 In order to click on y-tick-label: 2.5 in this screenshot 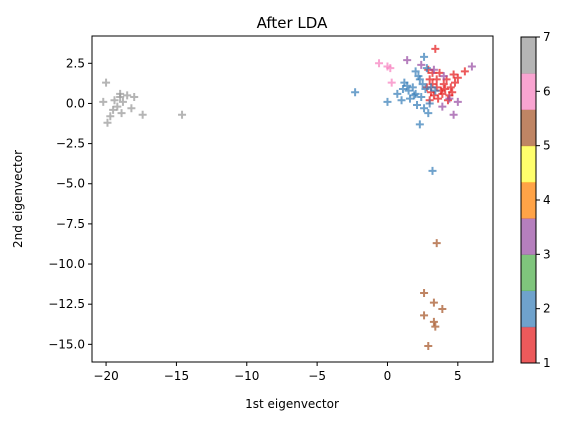, I will do `click(75, 63)`.